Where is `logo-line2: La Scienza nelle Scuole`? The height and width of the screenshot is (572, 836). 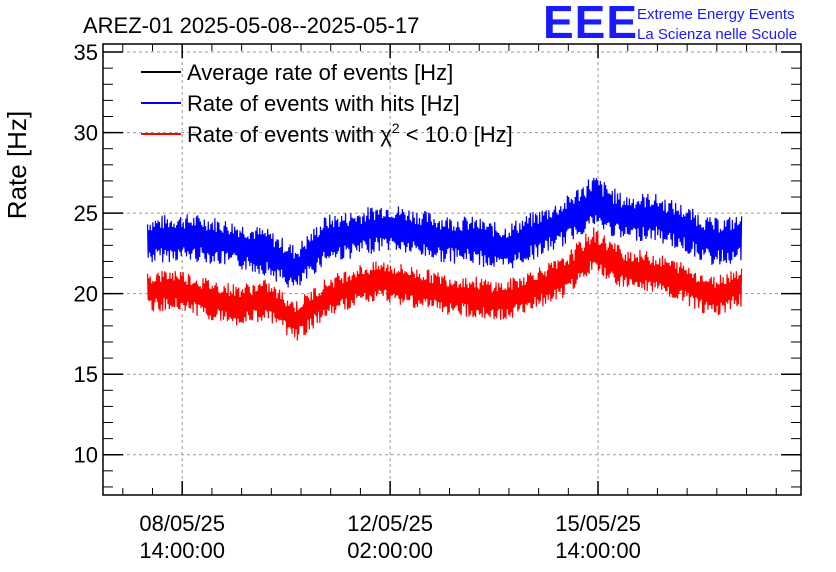 logo-line2: La Scienza nelle Scuole is located at coordinates (717, 34).